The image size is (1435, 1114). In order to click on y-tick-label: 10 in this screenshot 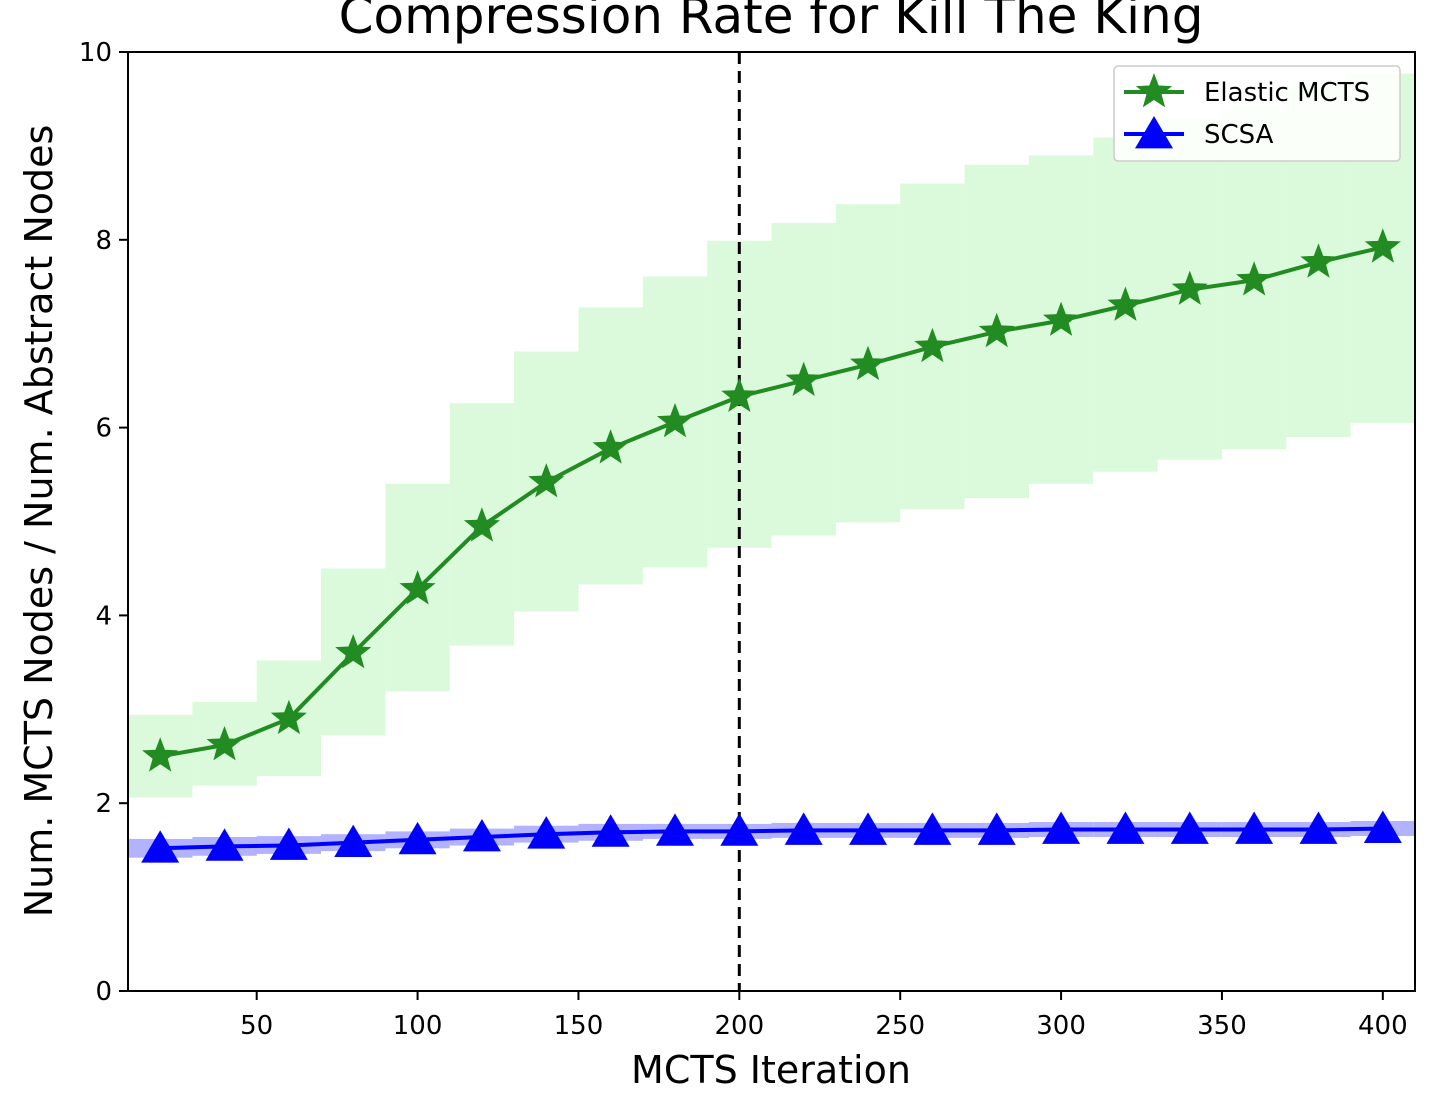, I will do `click(95, 53)`.